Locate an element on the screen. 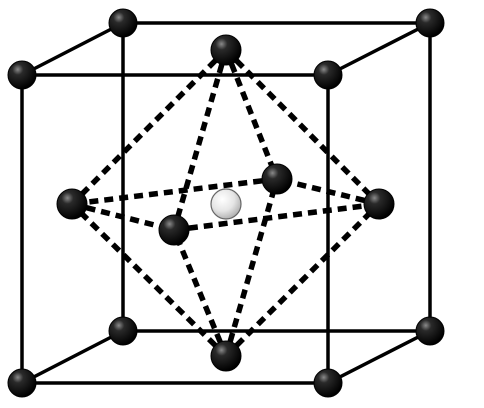 The width and height of the screenshot is (484, 408). corner-atom-front-top-right is located at coordinates (328, 75).